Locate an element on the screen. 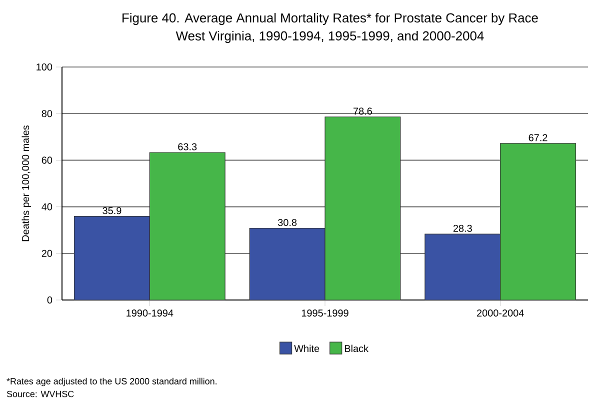 This screenshot has height=401, width=589. y-tick-label: 20 is located at coordinates (47, 253).